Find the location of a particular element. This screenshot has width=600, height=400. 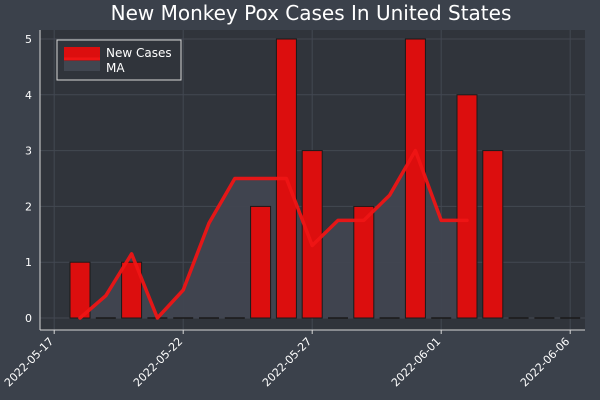

chart-title: New Monkey Pox Cases In United States is located at coordinates (311, 13).